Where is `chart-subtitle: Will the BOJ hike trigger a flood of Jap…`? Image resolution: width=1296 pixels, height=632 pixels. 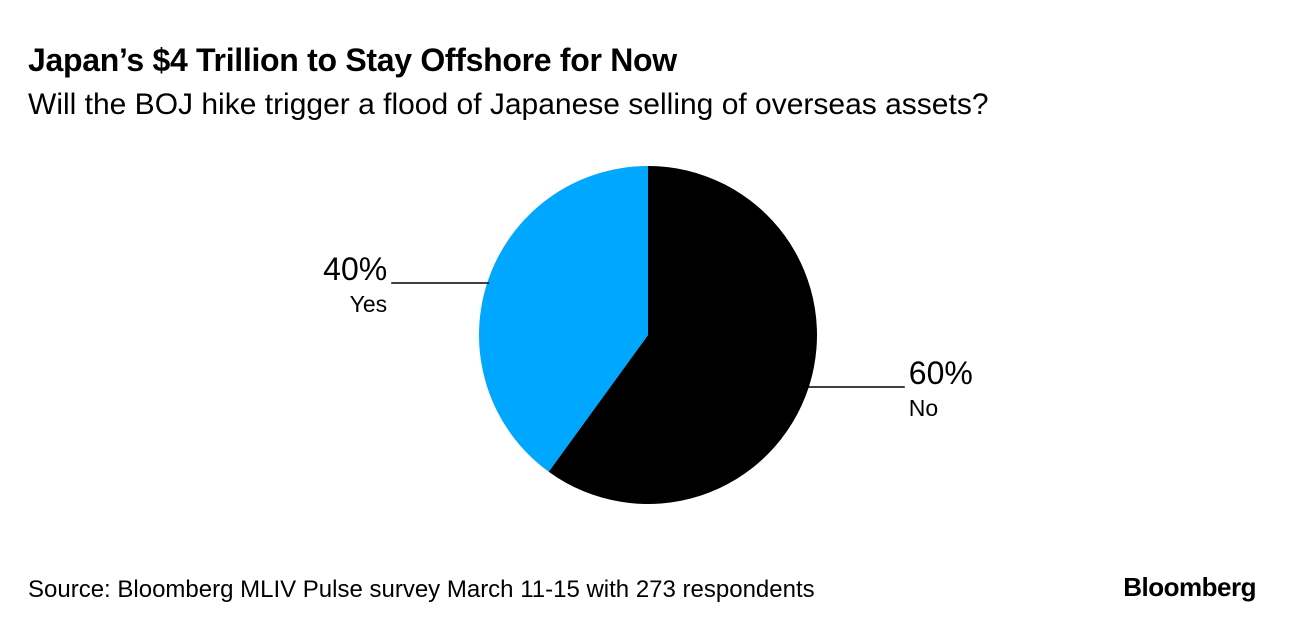
chart-subtitle: Will the BOJ hike trigger a flood of Jap… is located at coordinates (508, 104).